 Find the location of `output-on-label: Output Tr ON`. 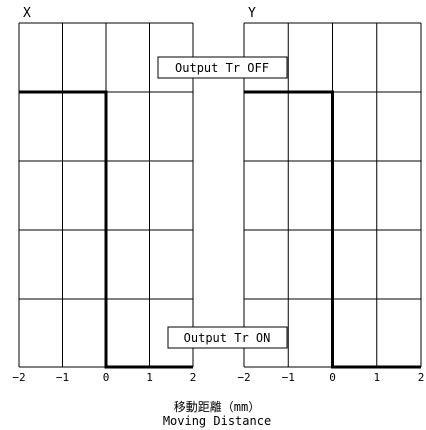

output-on-label: Output Tr ON is located at coordinates (227, 337).